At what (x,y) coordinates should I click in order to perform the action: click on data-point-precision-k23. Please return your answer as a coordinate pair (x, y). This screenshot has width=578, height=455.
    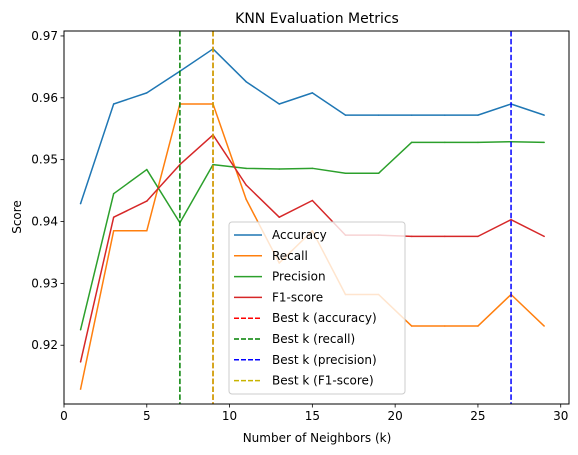
    Looking at the image, I should click on (445, 142).